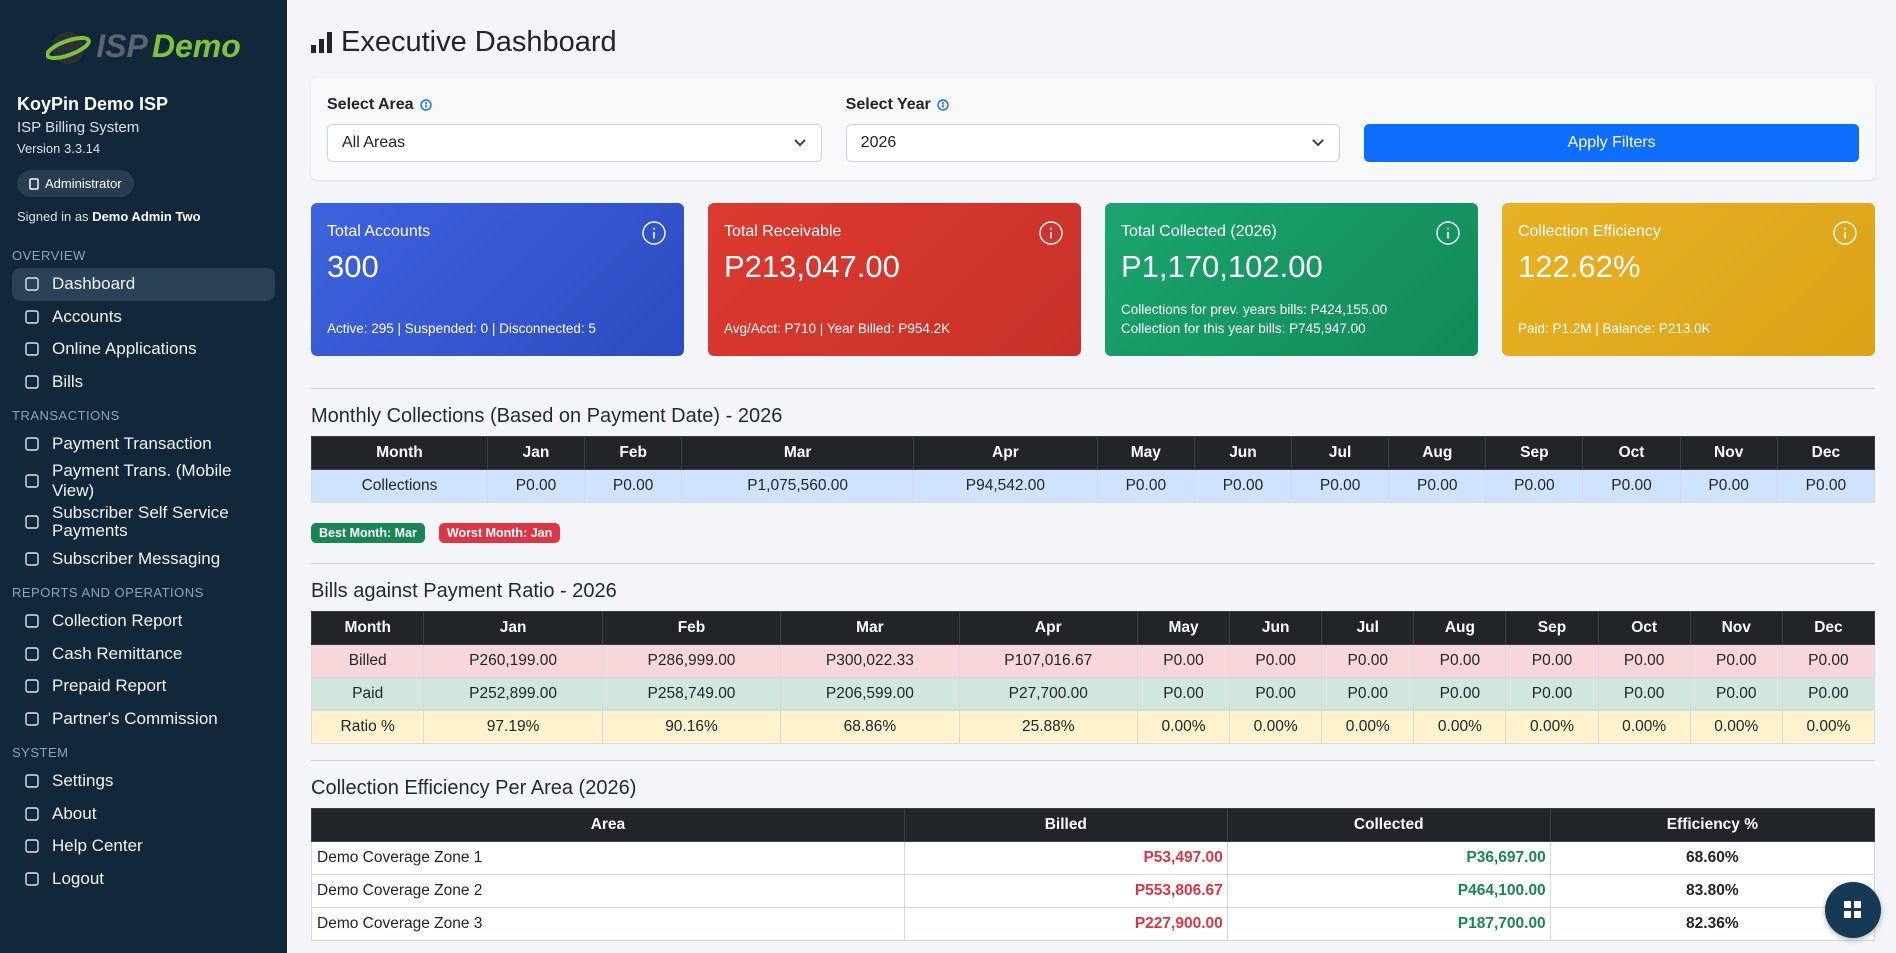 The height and width of the screenshot is (953, 1896). I want to click on card-notes: Paid: P1.2M | Balance: P213.0K, so click(1614, 328).